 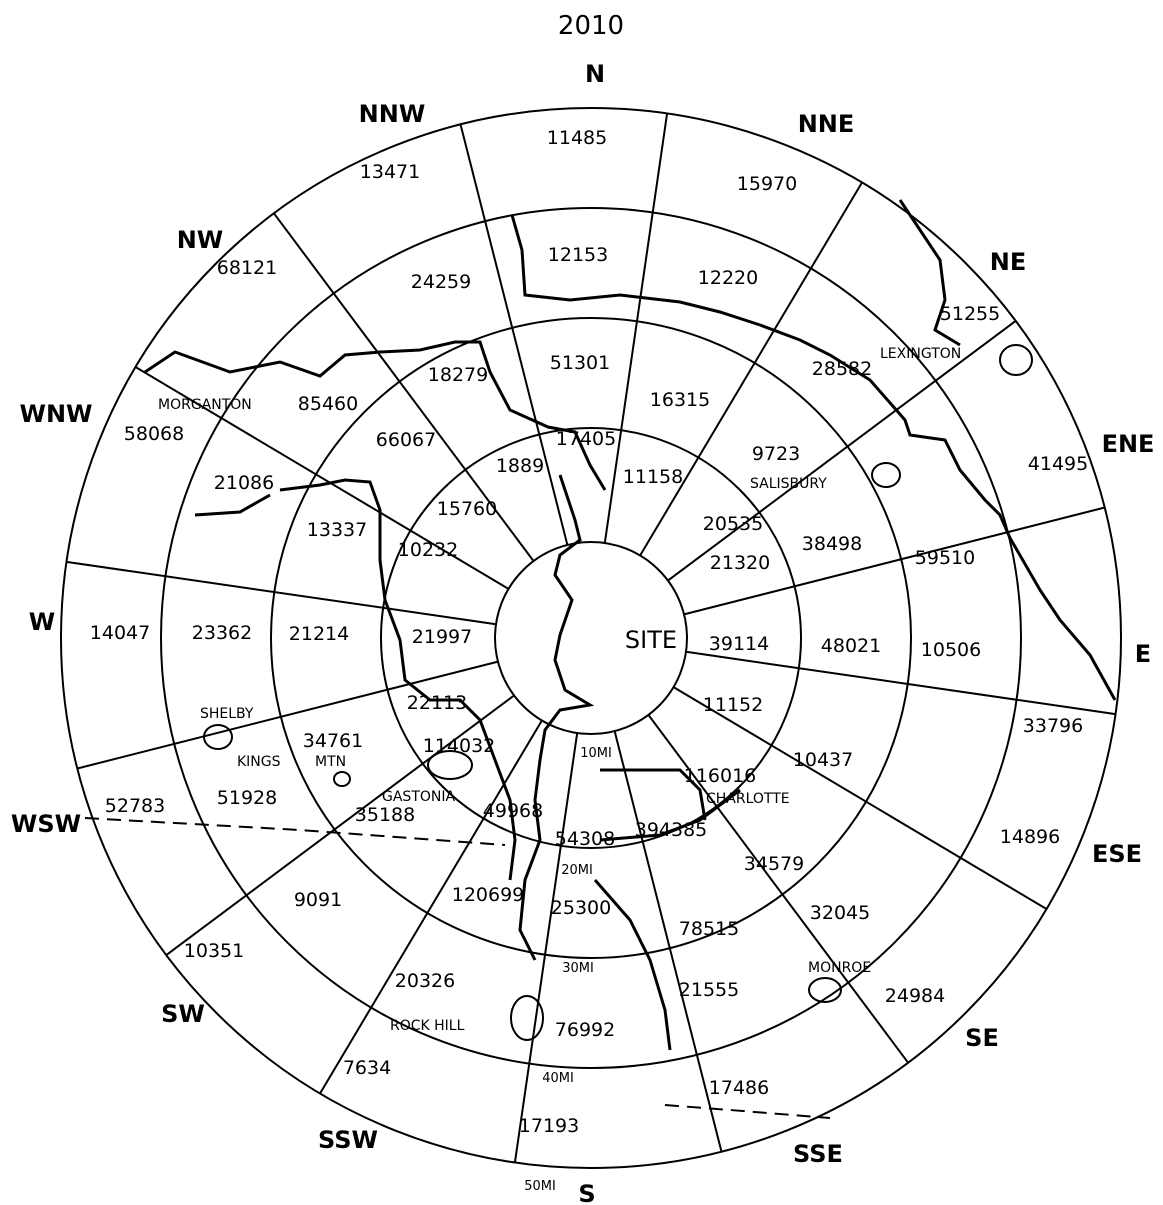 I want to click on pop-cell: 20326, so click(x=425, y=981).